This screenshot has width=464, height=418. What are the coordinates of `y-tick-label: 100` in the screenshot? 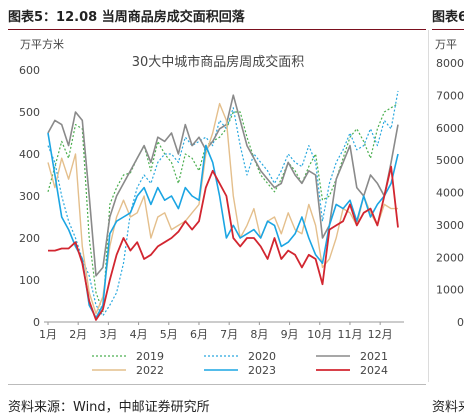 It's located at (29, 280).